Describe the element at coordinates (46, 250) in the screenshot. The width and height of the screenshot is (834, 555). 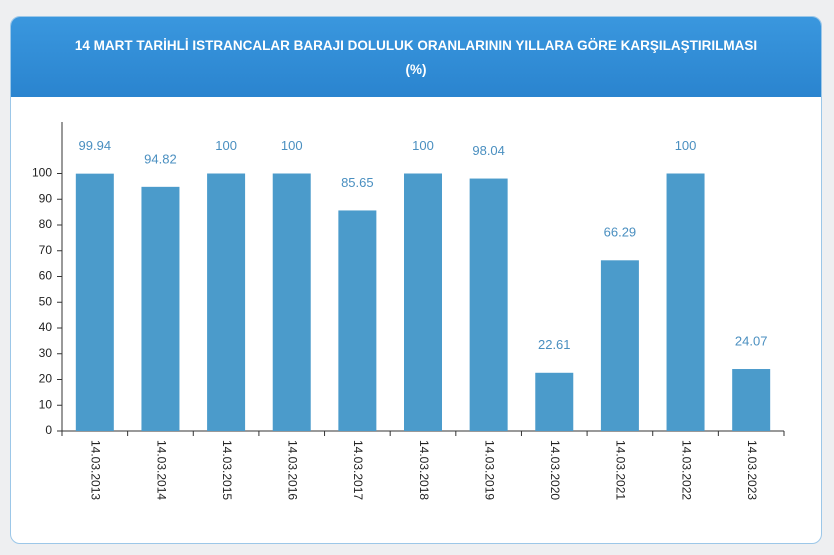
I see `y-tick-label: 70` at that location.